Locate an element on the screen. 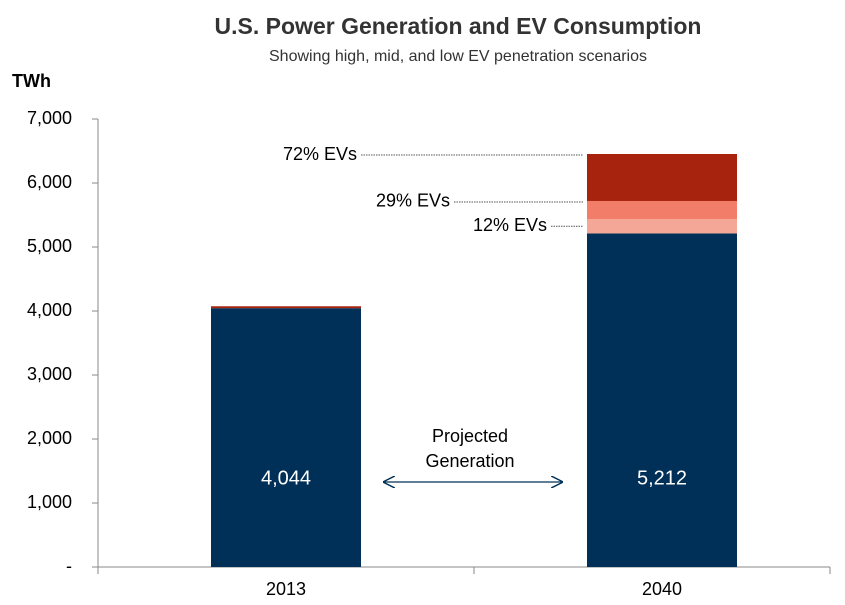  annotation: Generation is located at coordinates (469, 461).